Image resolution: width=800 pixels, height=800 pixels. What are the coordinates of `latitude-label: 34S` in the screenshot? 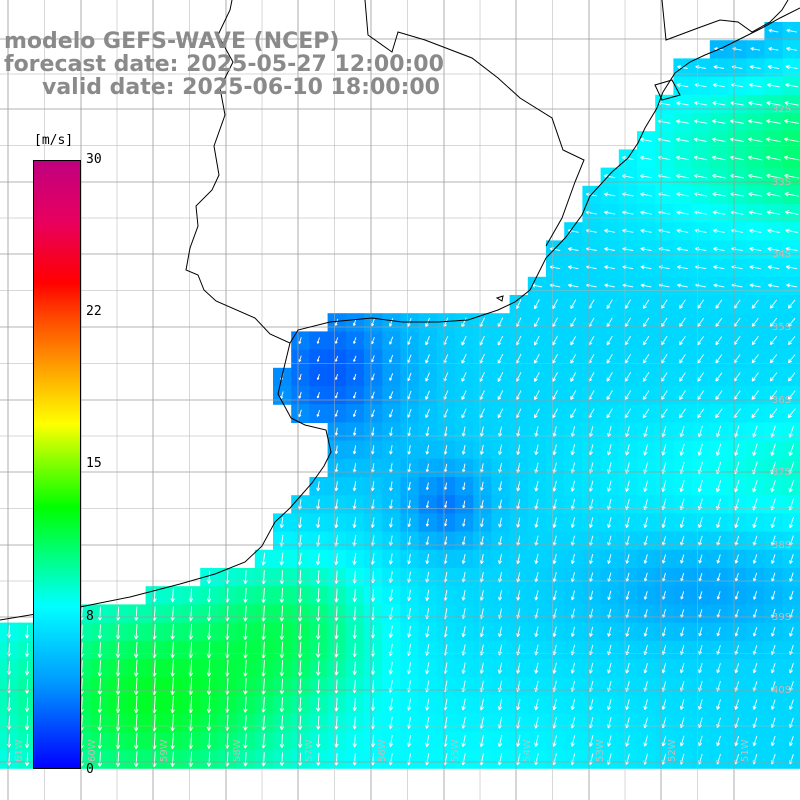 It's located at (782, 254).